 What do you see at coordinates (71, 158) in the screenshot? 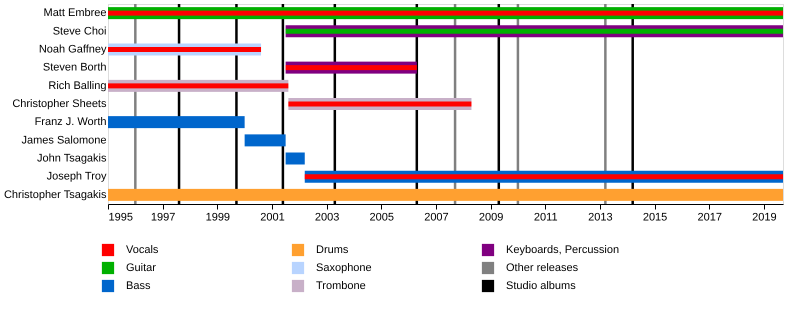
I see `y-tick-label: John Tsagakis` at bounding box center [71, 158].